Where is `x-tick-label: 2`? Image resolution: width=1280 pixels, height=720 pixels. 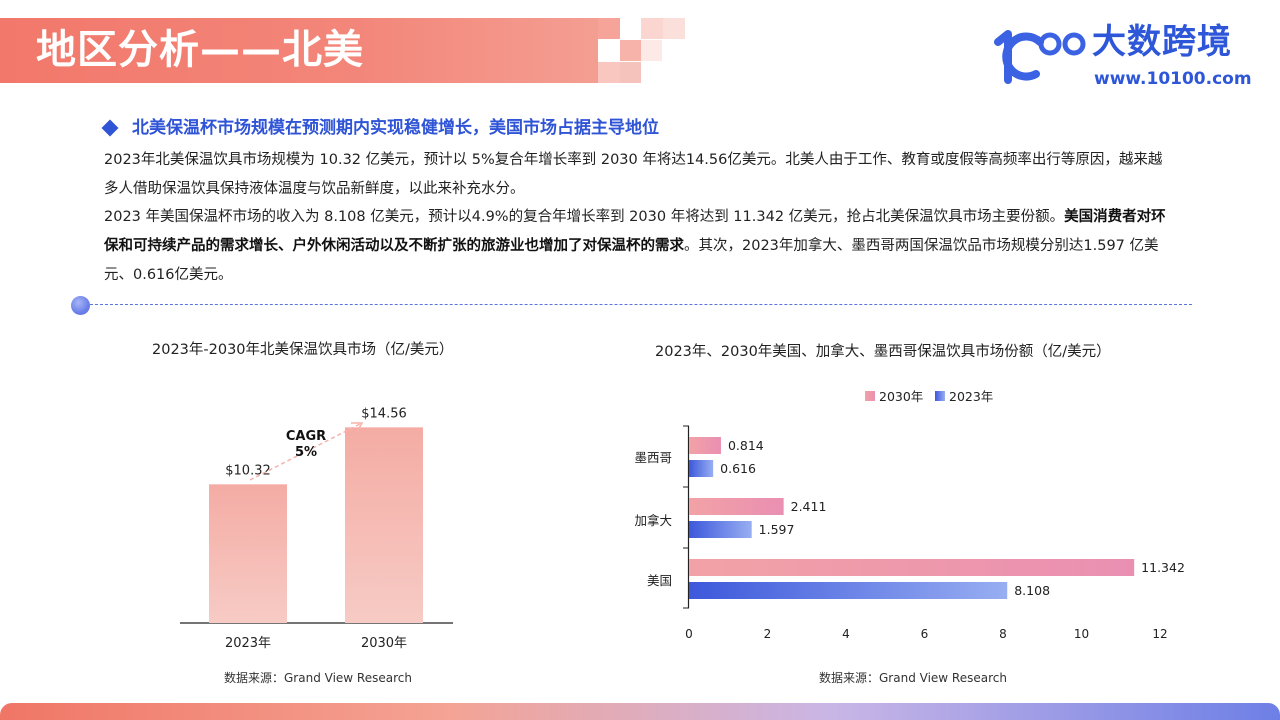 x-tick-label: 2 is located at coordinates (768, 634).